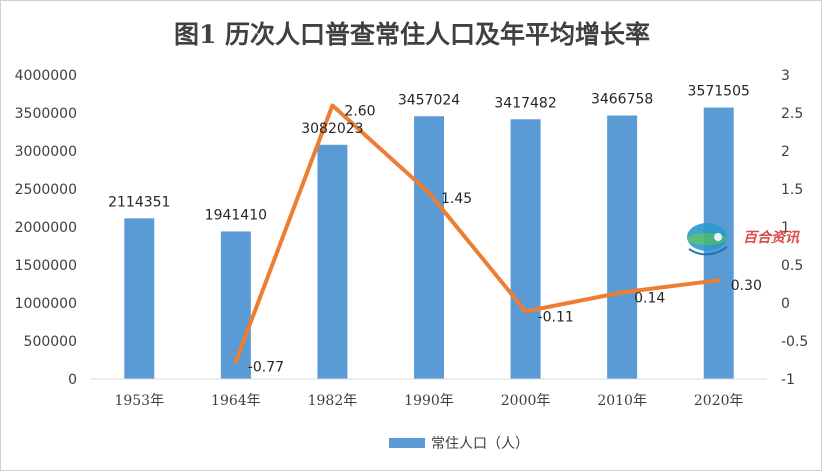 Image resolution: width=822 pixels, height=472 pixels. Describe the element at coordinates (707, 239) in the screenshot. I see `globe-logo-icon` at that location.